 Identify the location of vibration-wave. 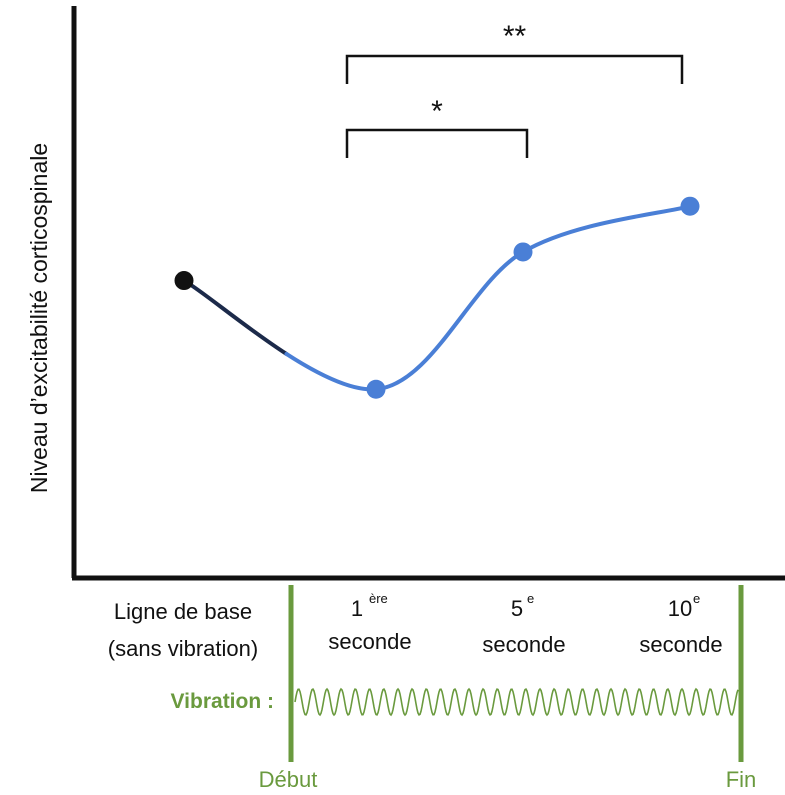
(516, 702).